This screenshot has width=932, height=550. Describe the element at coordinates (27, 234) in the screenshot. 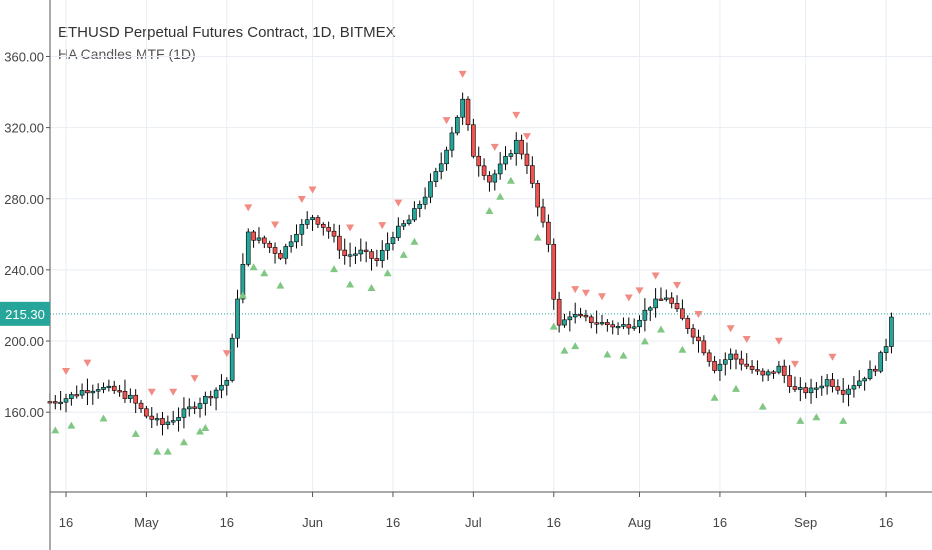

I see `y-axis-ticks: 360.00 320.00 280.00 240.00 200.00 160.00` at that location.